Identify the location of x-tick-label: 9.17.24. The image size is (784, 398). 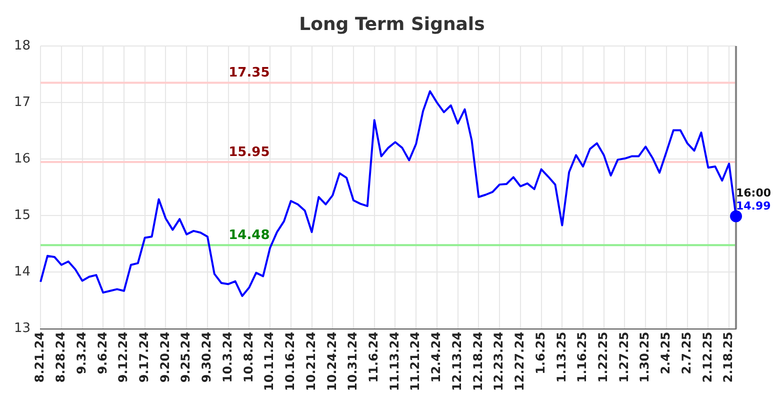
(143, 357).